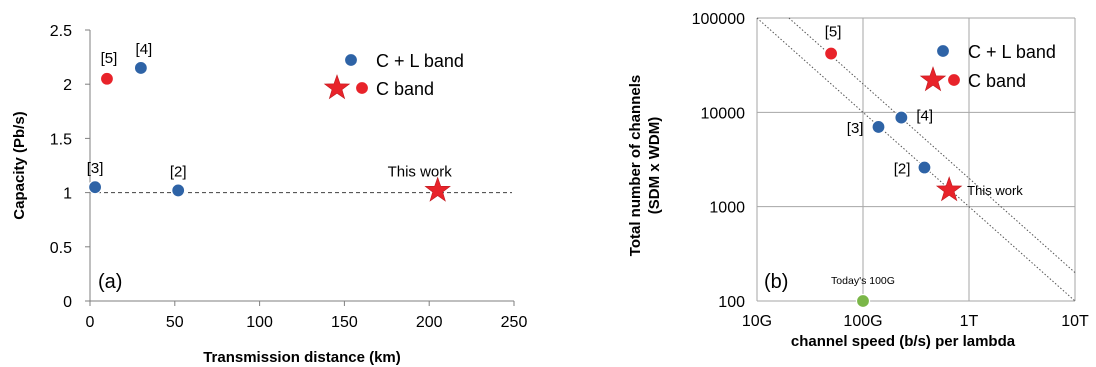 This screenshot has width=1096, height=367. Describe the element at coordinates (635, 165) in the screenshot. I see `y-axis-title-line1: Total number of channels` at that location.